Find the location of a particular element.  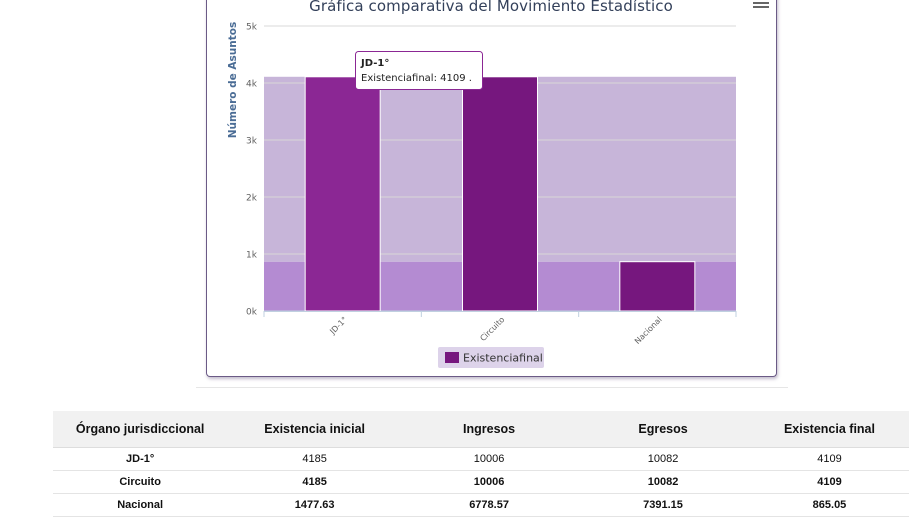

legend: Existenciafinal is located at coordinates (491, 357).